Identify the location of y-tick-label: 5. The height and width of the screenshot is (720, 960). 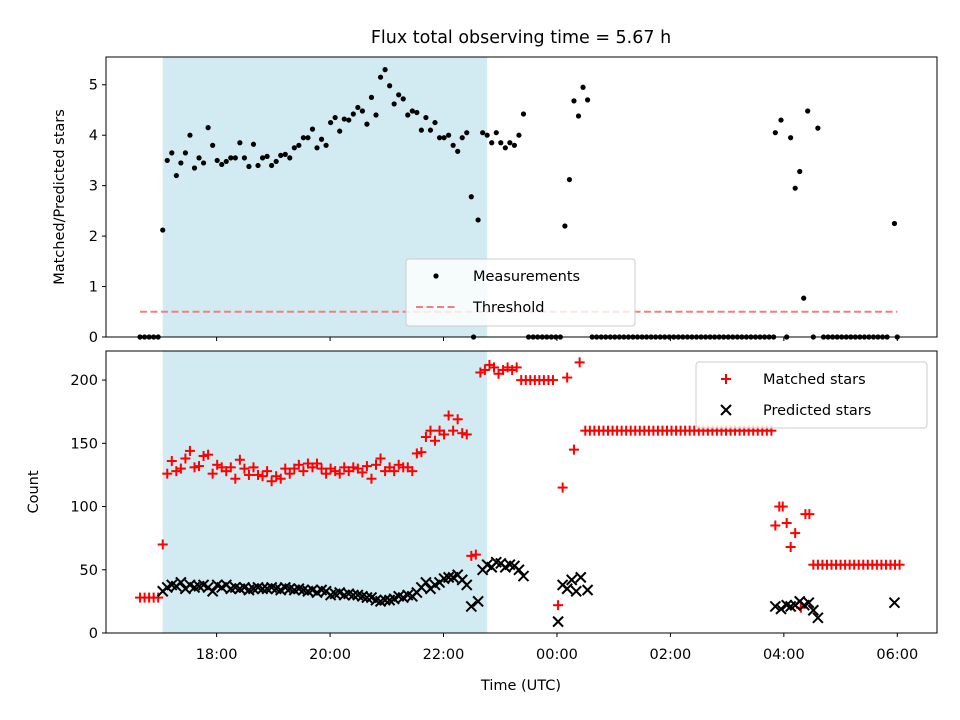
(93, 86).